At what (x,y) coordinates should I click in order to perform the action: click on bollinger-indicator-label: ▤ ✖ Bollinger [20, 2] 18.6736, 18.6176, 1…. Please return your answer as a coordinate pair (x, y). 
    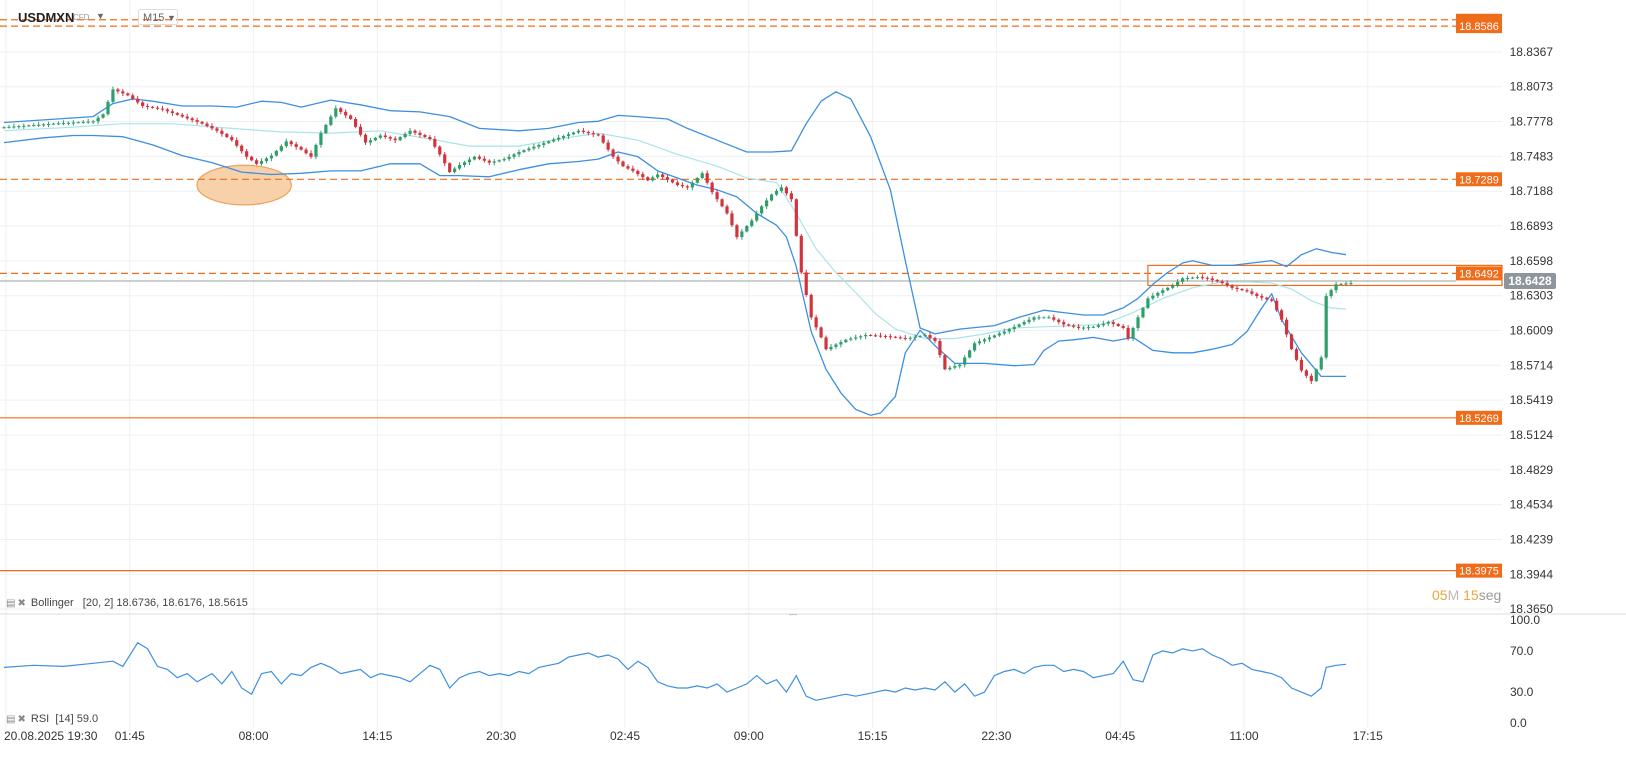
    Looking at the image, I should click on (127, 603).